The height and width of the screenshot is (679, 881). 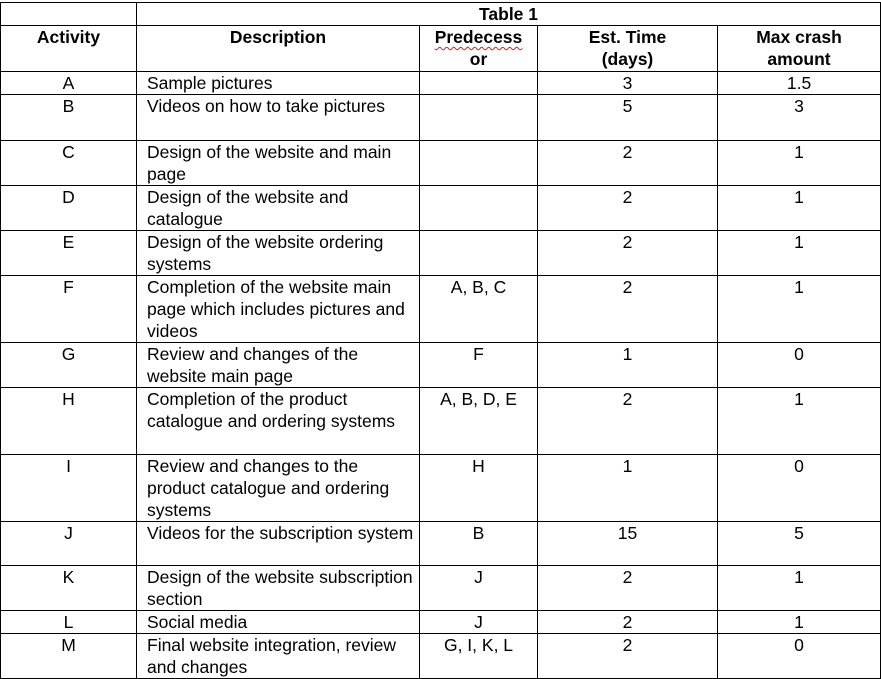 I want to click on predecessor-cell: G, I, K, L, so click(x=478, y=656).